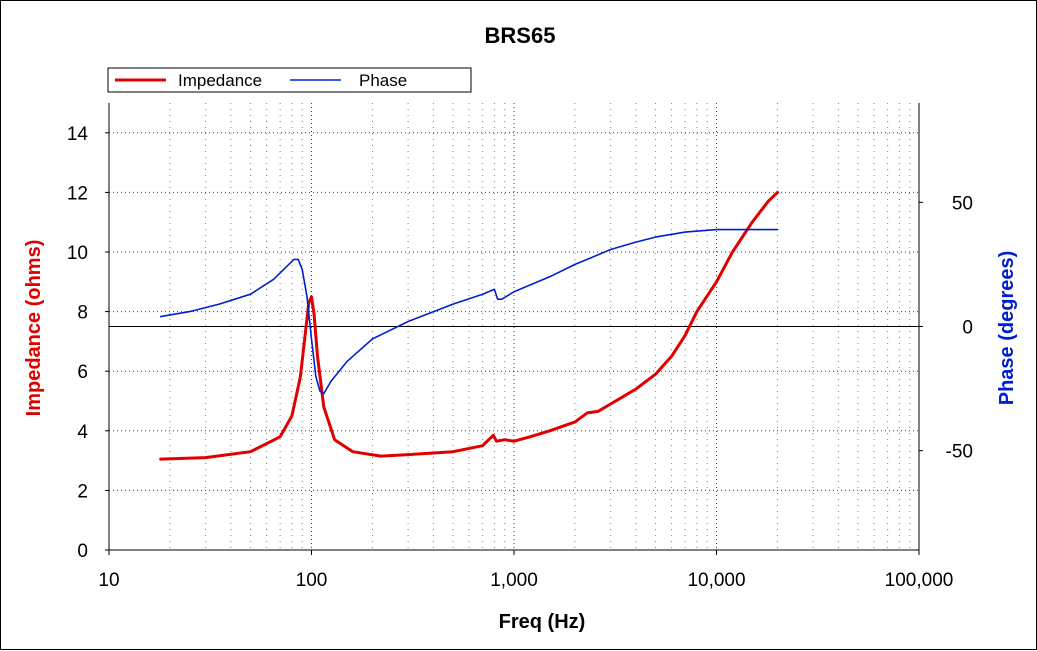  I want to click on legend: Impedance Phase, so click(289, 80).